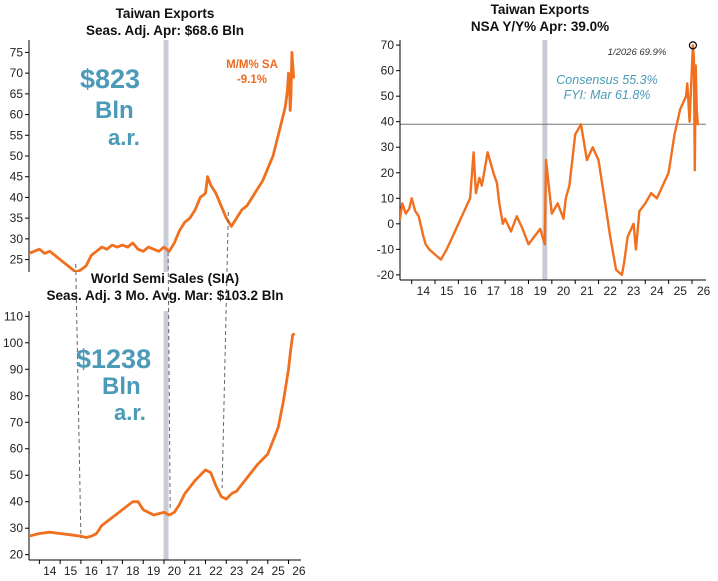 This screenshot has height=581, width=718. I want to click on chart1-mm-label: M/M% SA, so click(252, 65).